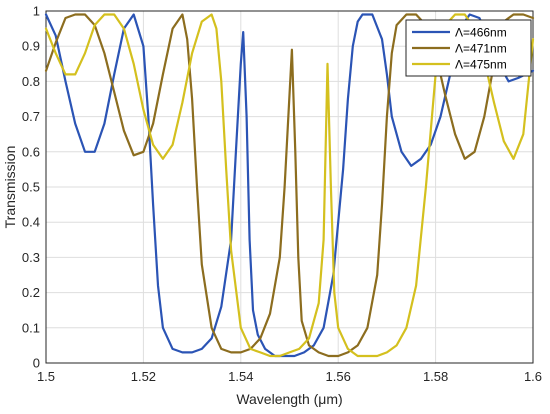 The width and height of the screenshot is (550, 414). What do you see at coordinates (481, 65) in the screenshot?
I see `legend-entry: Λ=475nm` at bounding box center [481, 65].